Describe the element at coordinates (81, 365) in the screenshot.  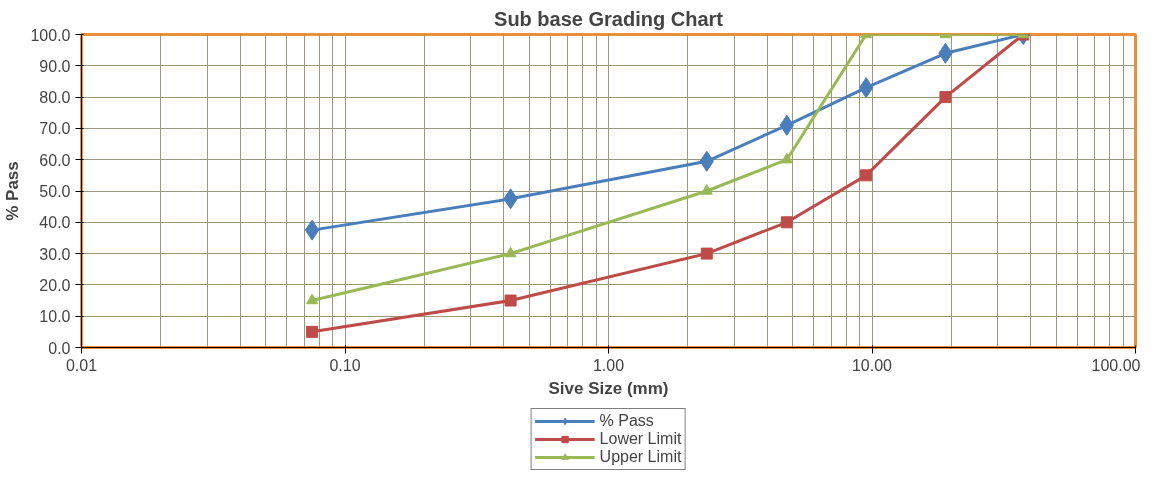
I see `x-tick-label: 0.01` at that location.